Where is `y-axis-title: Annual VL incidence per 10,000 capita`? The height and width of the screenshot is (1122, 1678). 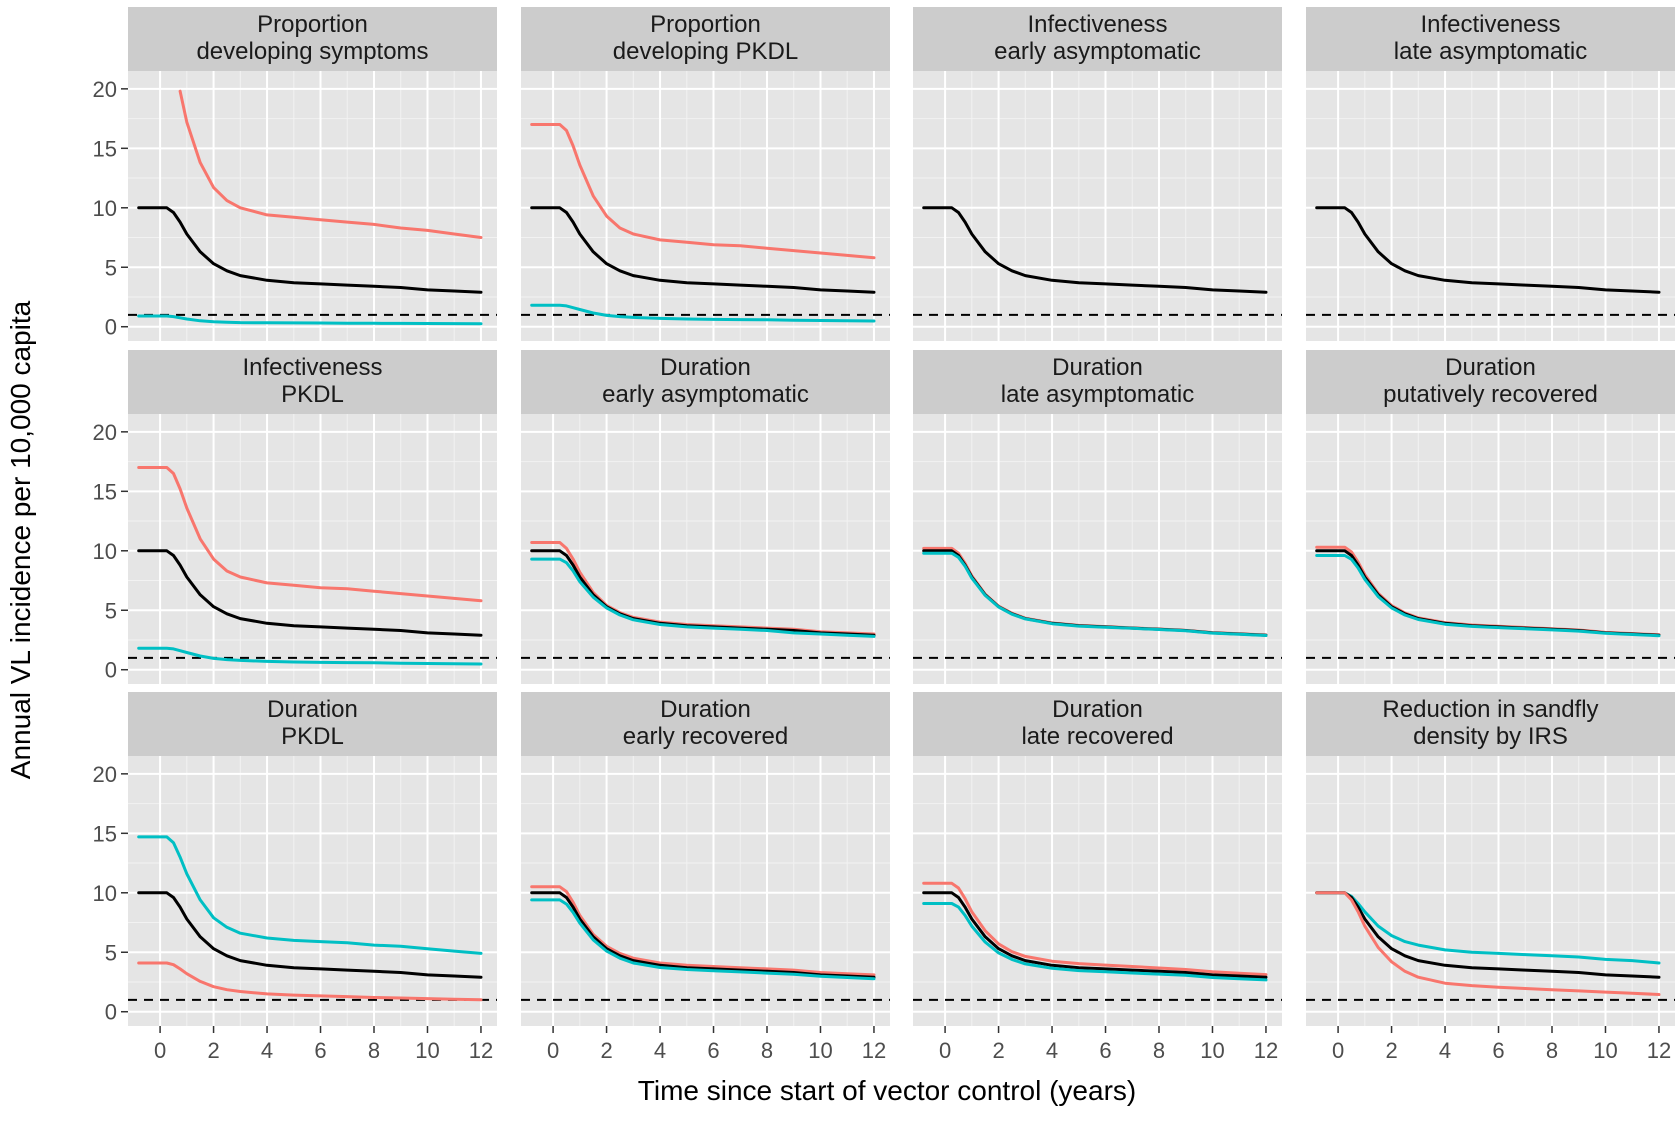
y-axis-title: Annual VL incidence per 10,000 capita is located at coordinates (20, 539).